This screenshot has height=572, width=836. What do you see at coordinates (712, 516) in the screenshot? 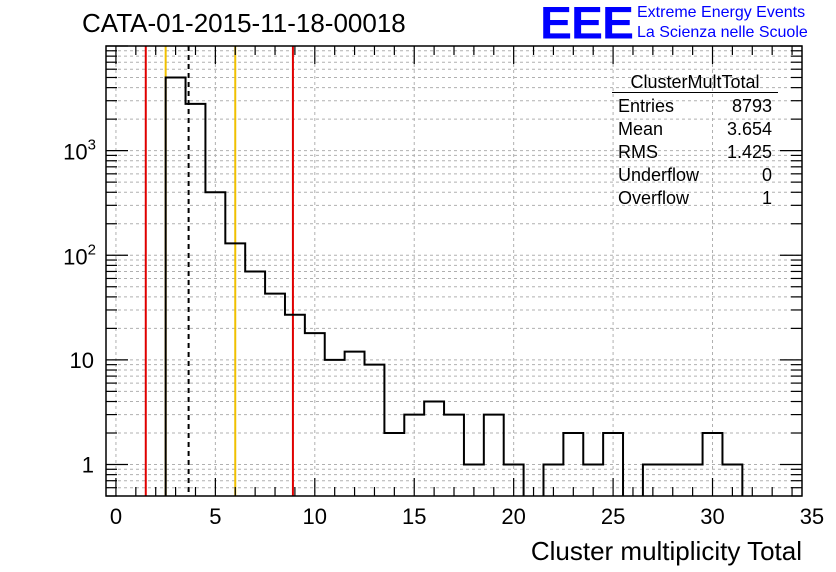
I see `x-tick-label: 30` at bounding box center [712, 516].